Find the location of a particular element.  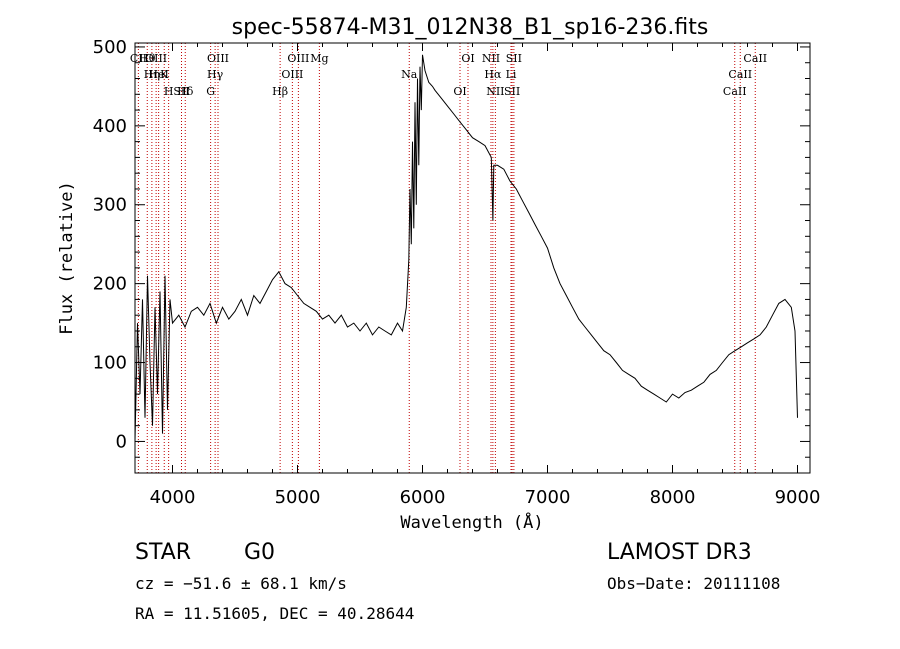

x-tick-label: 7000 is located at coordinates (548, 497).